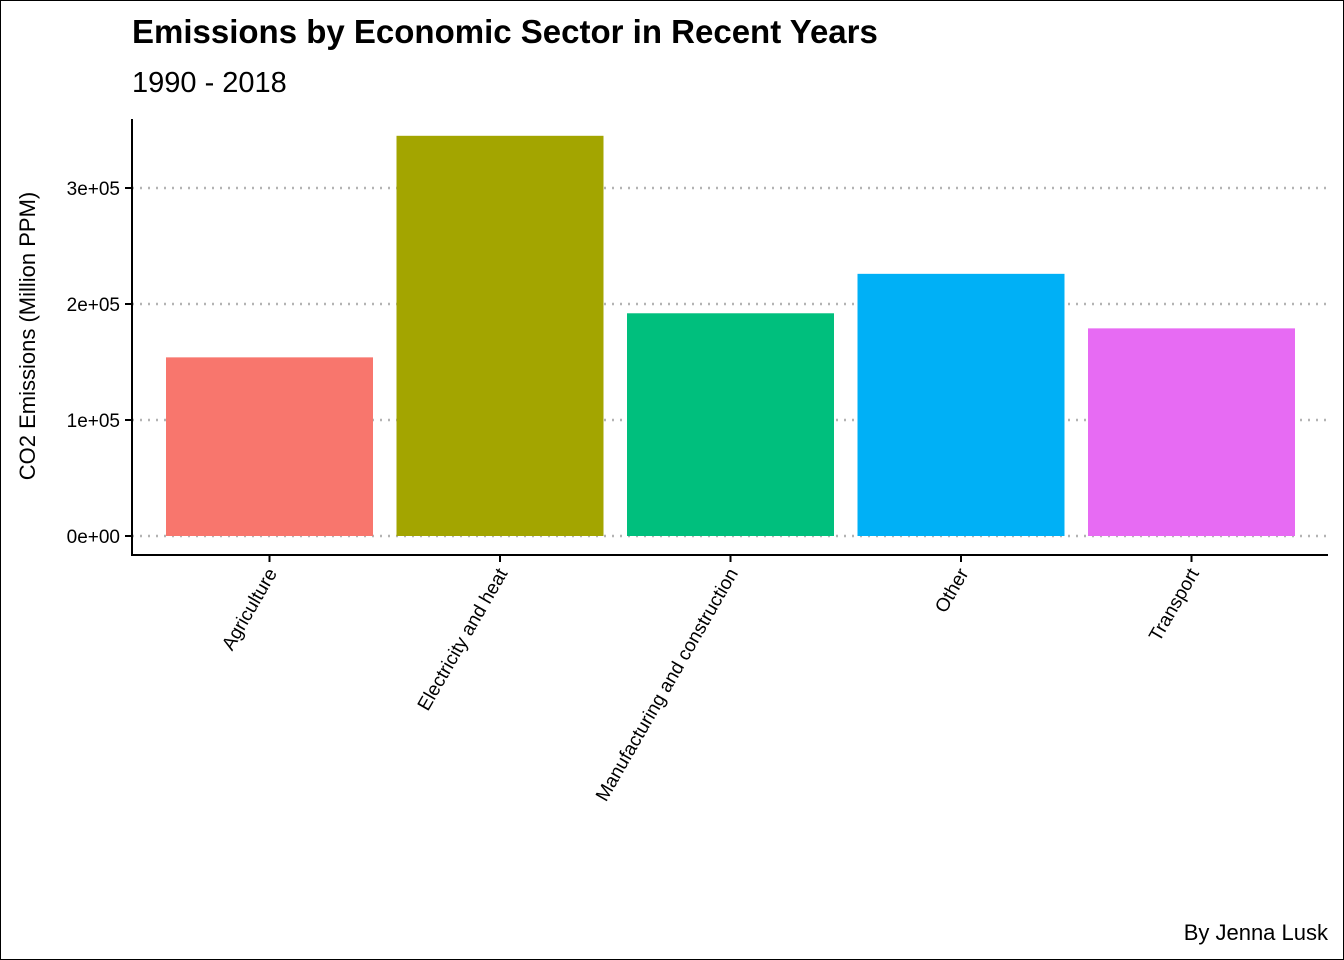 This screenshot has width=1344, height=960. I want to click on y-axis-title: CO2 Emissions (Million PPM), so click(27, 336).